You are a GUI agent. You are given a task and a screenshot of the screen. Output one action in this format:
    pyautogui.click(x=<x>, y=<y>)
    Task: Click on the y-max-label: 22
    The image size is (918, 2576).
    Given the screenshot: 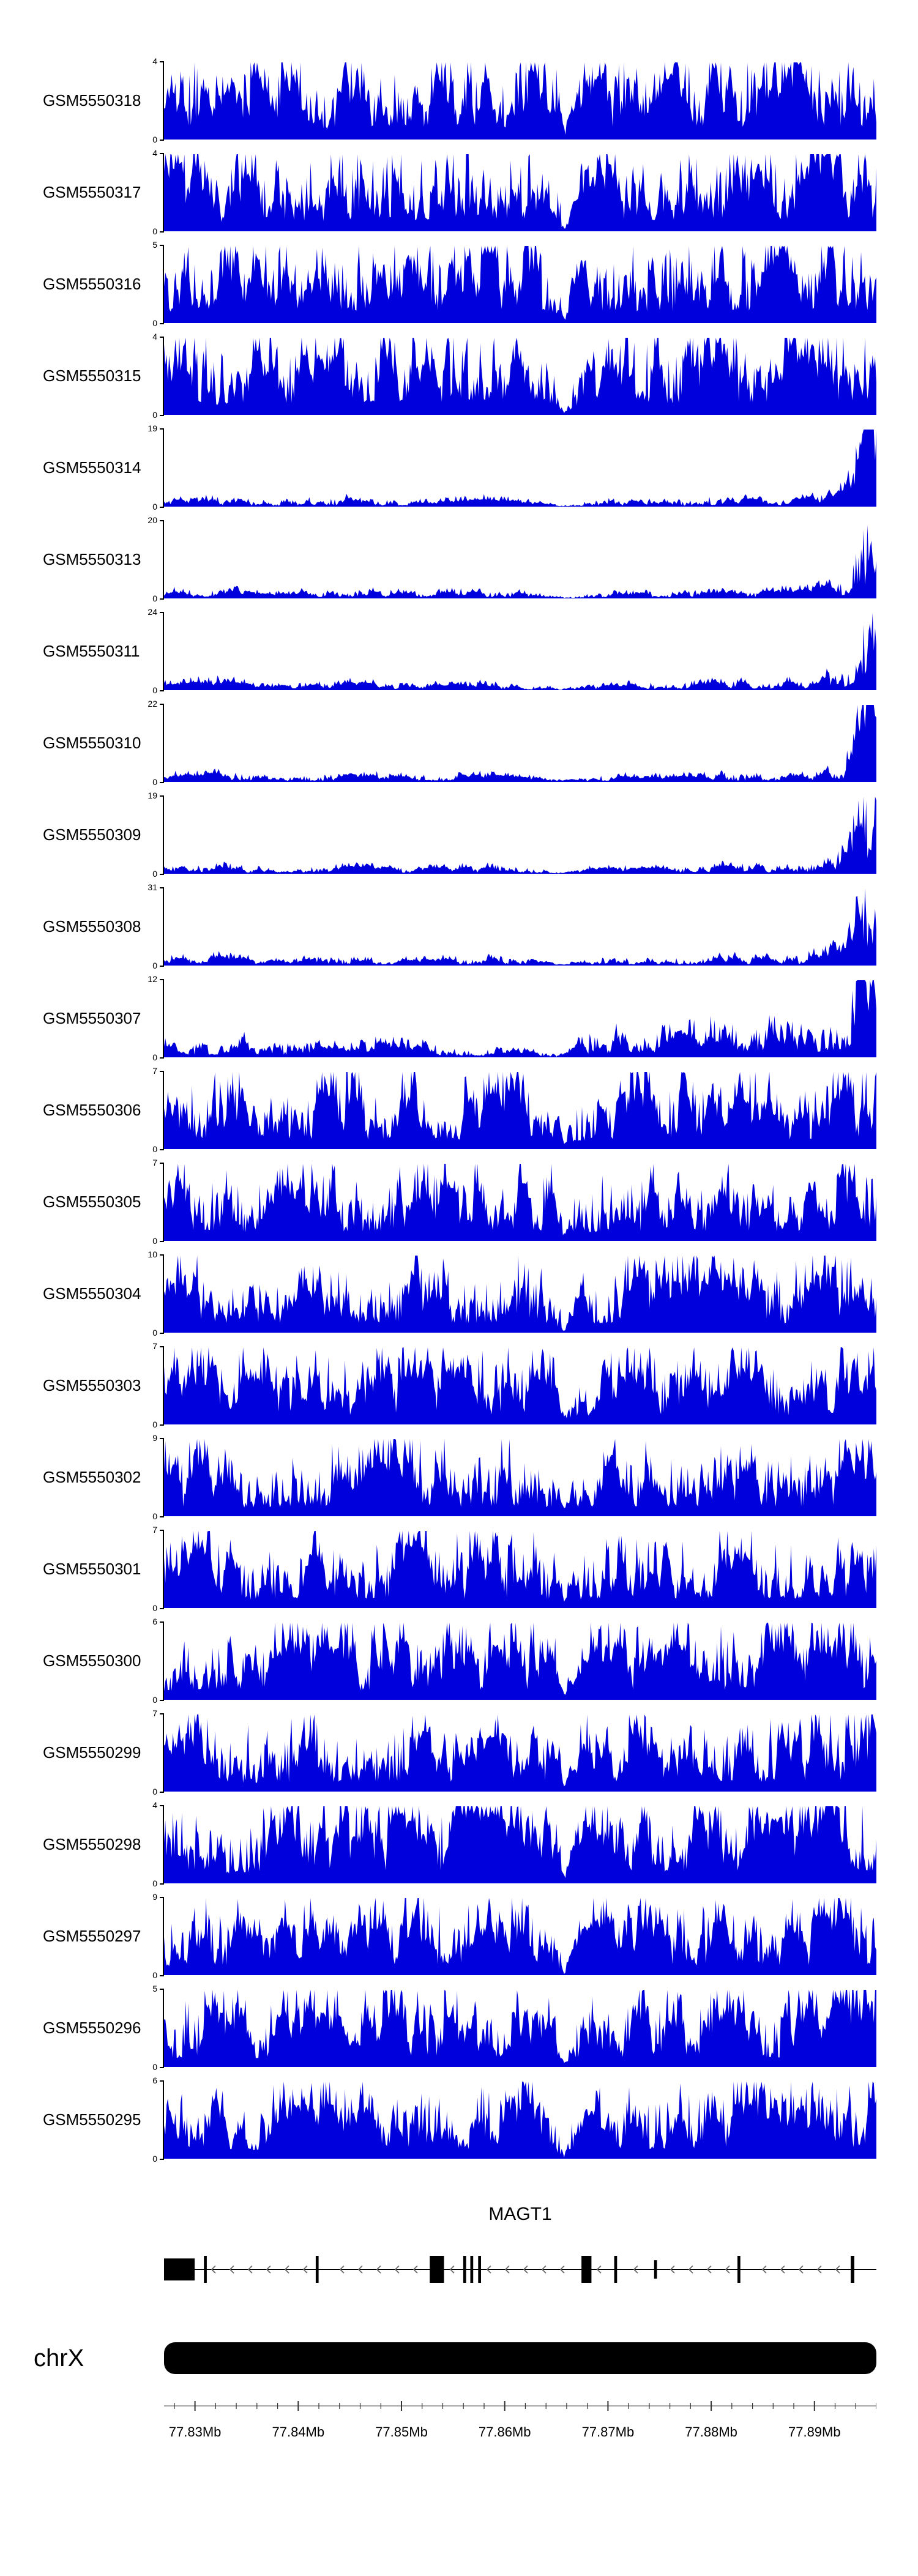 What is the action you would take?
    pyautogui.click(x=152, y=704)
    